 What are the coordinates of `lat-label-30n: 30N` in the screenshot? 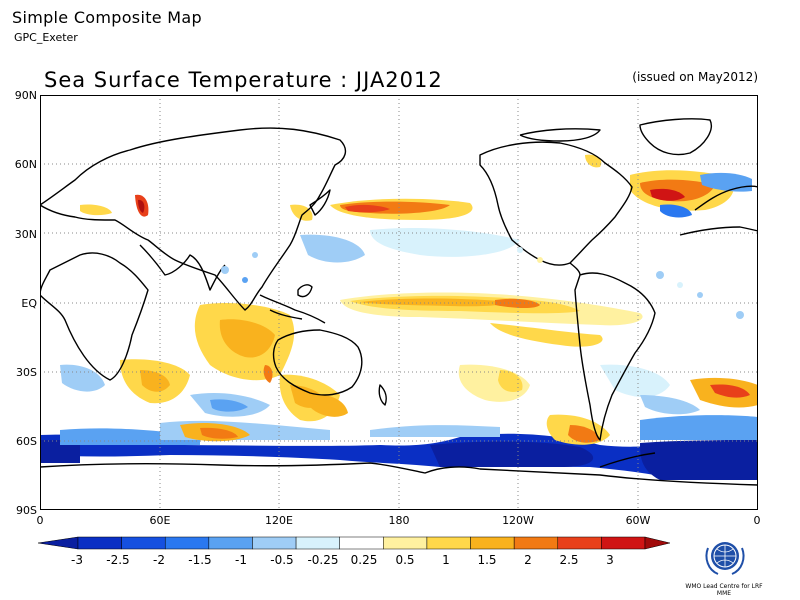 It's located at (25, 234).